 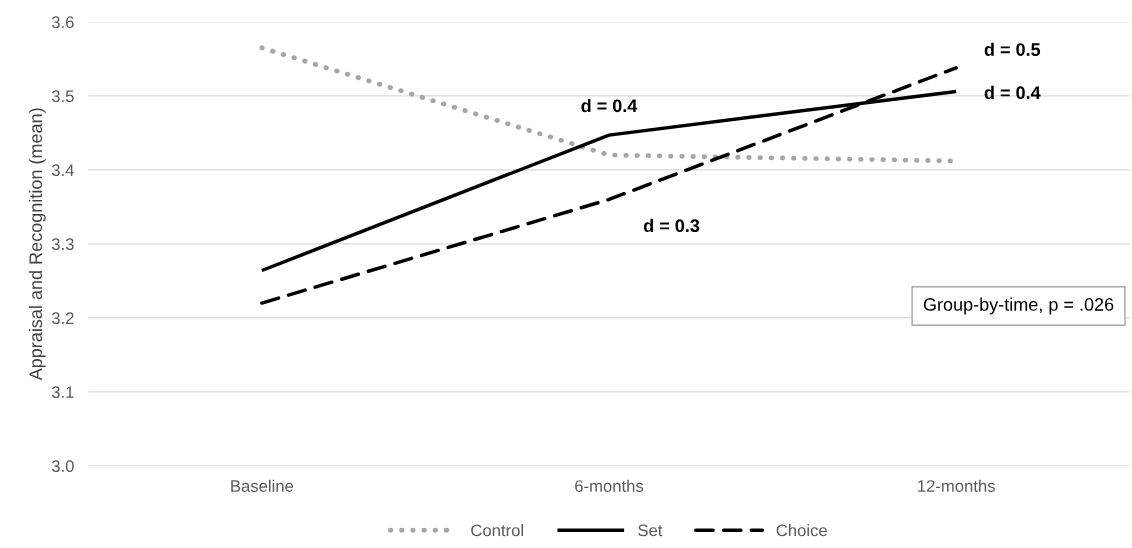 What do you see at coordinates (37, 244) in the screenshot?
I see `y-axis-title: Appraisal and Recognition (mean)` at bounding box center [37, 244].